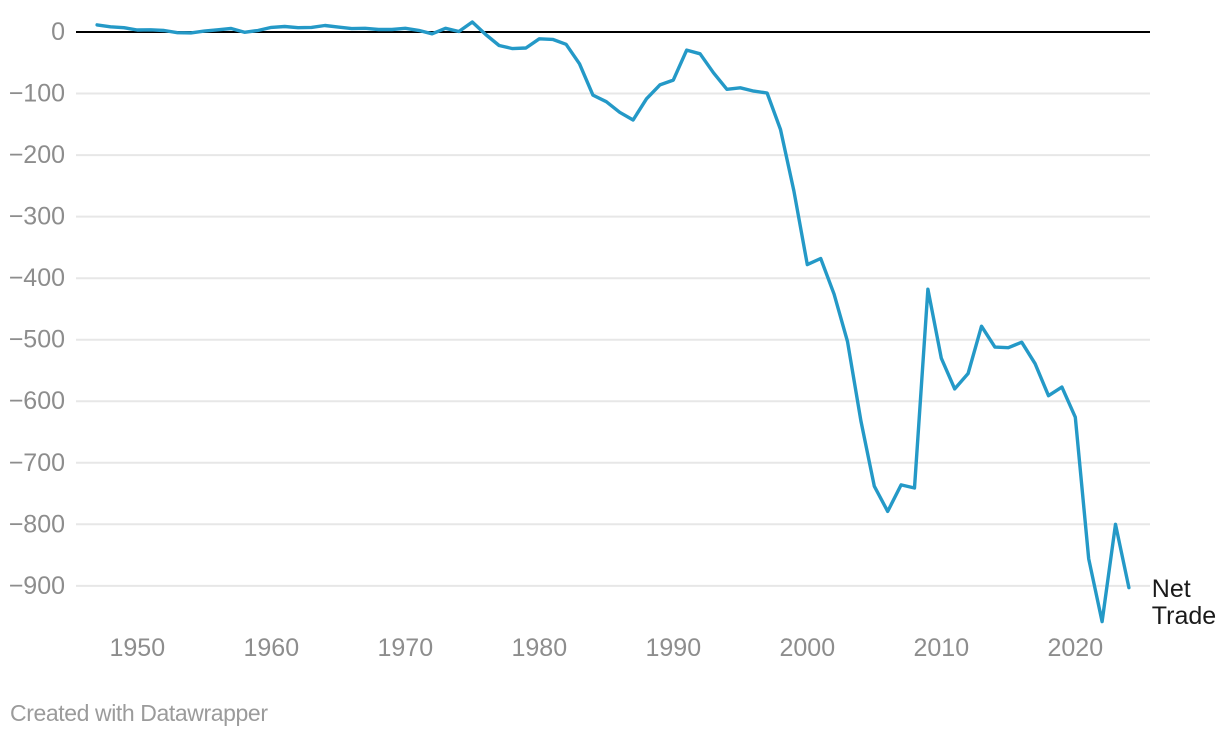 The image size is (1220, 738). Describe the element at coordinates (539, 648) in the screenshot. I see `svg-text: 1980` at that location.